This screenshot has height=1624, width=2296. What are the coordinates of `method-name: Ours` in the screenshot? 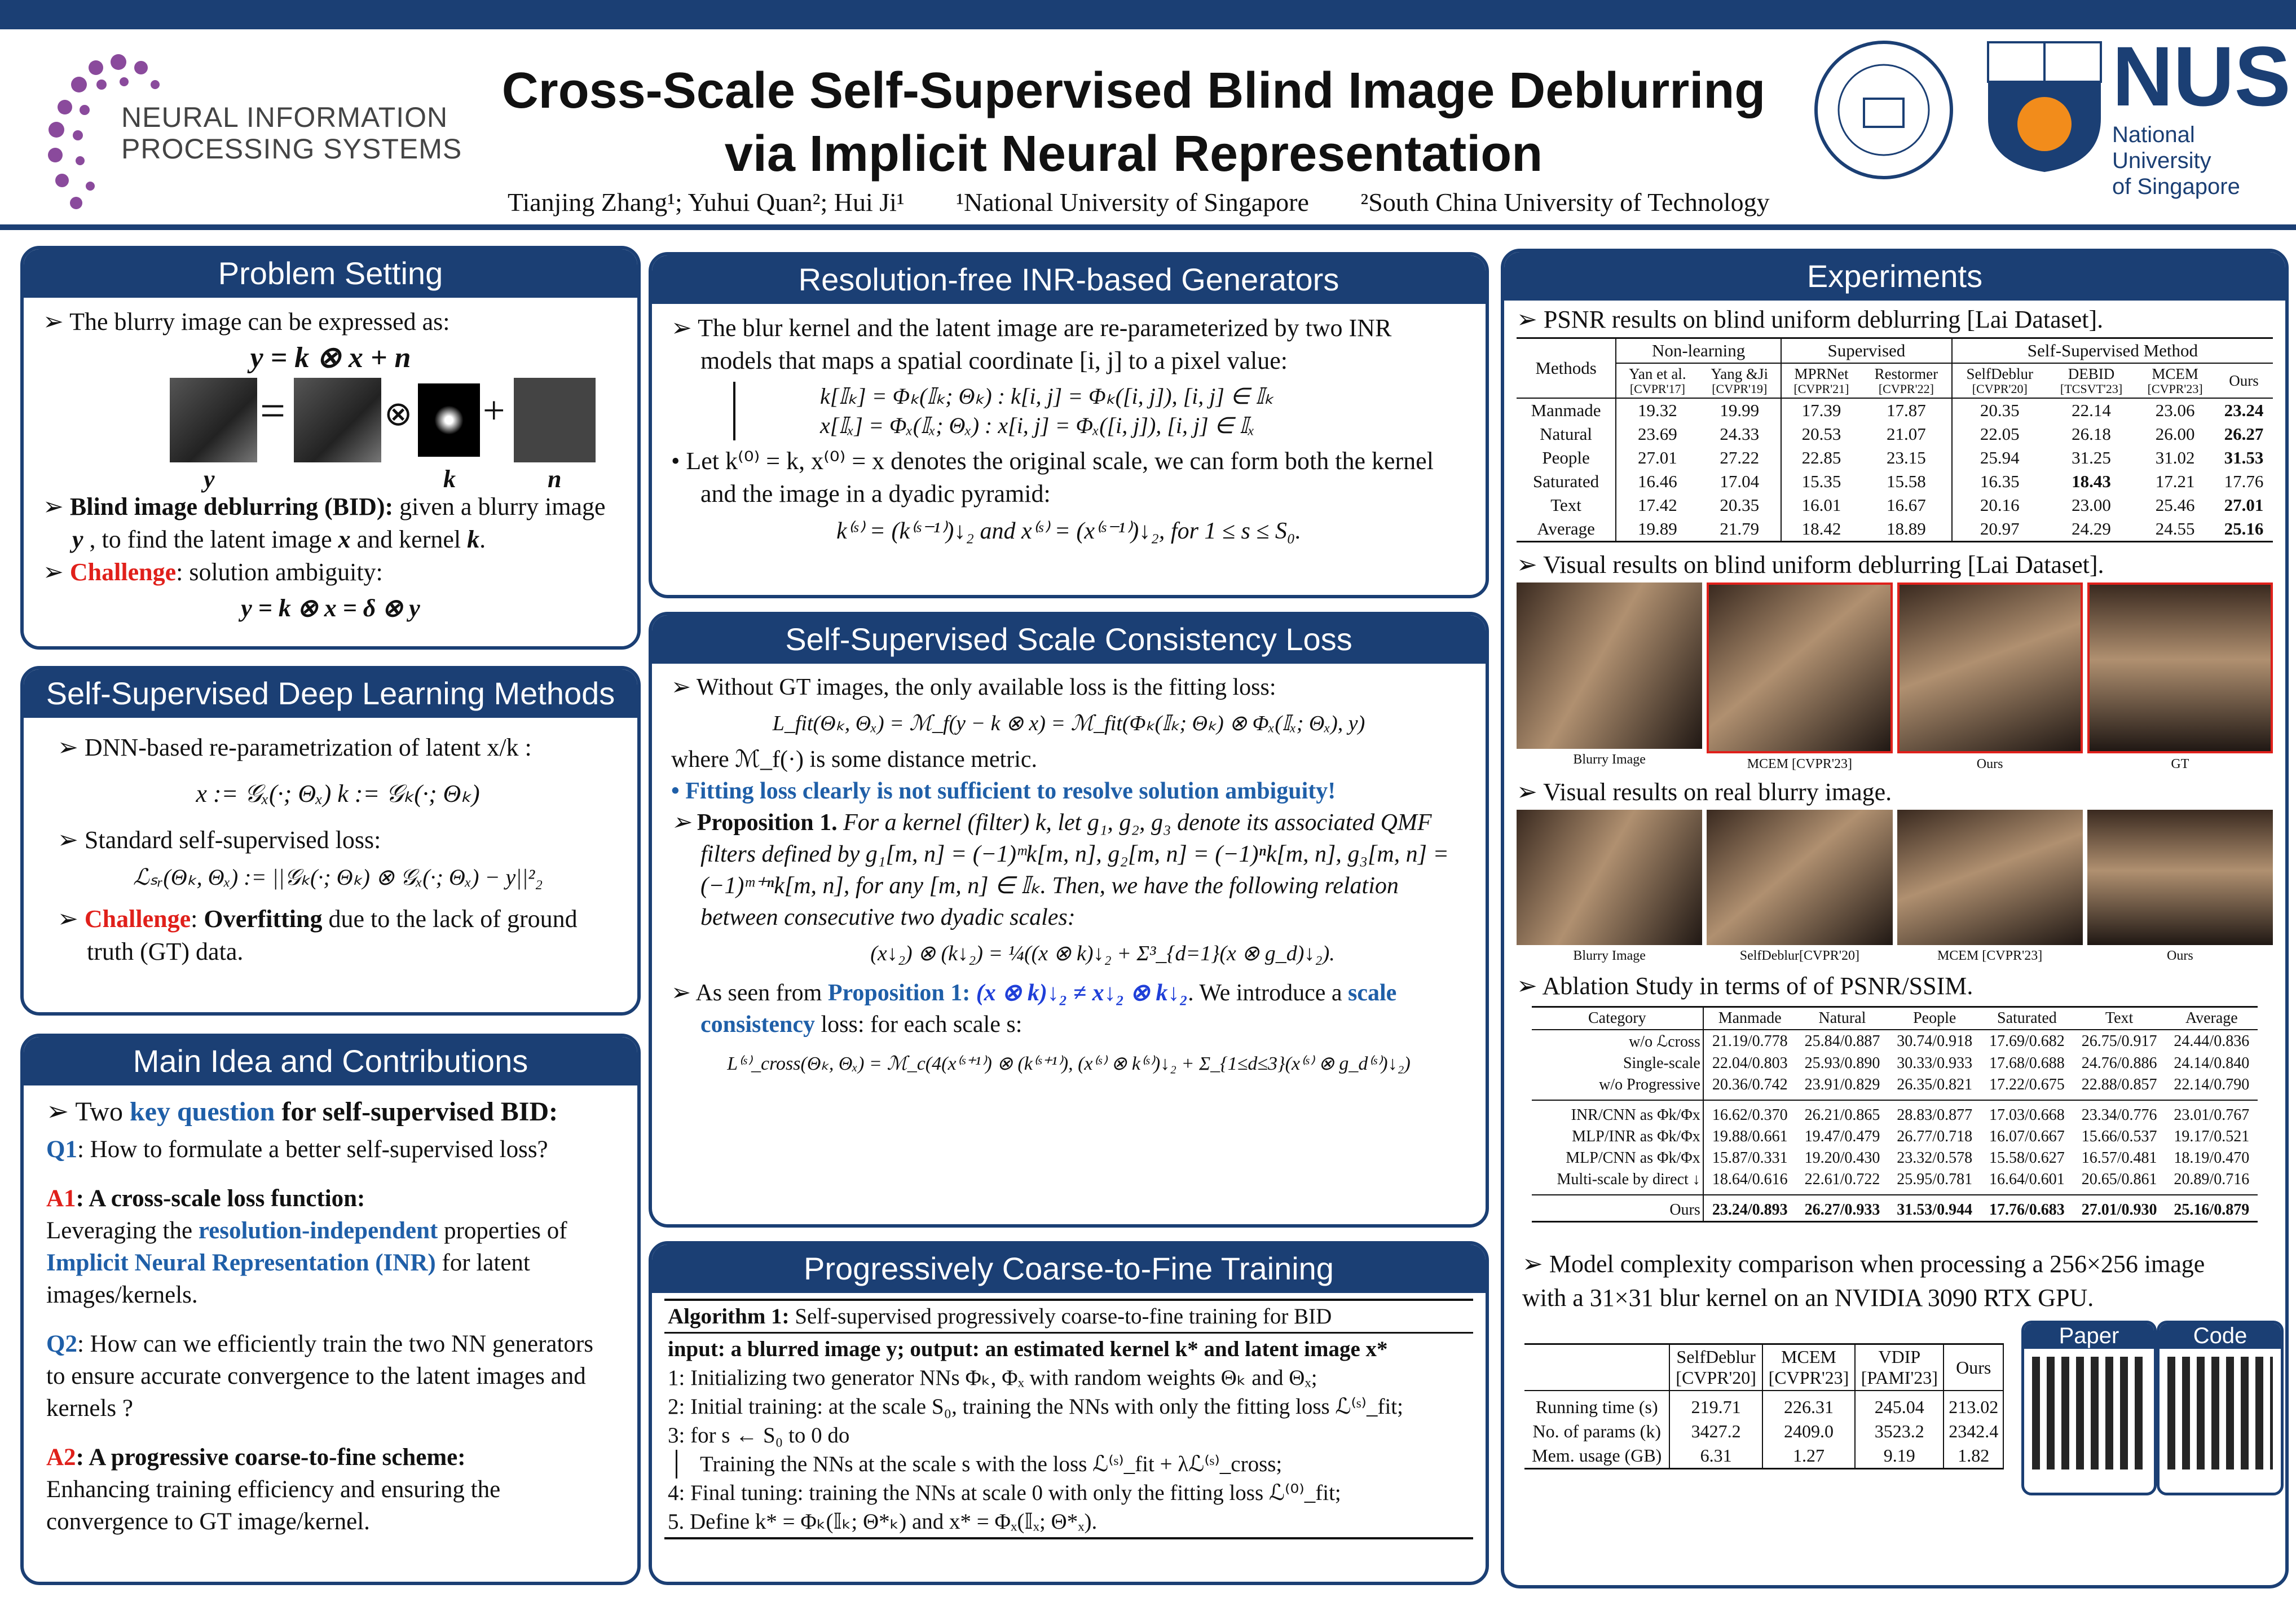 It's located at (2244, 380).